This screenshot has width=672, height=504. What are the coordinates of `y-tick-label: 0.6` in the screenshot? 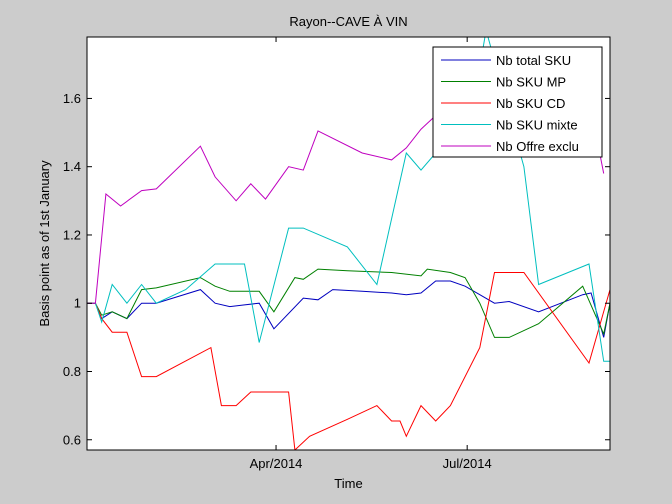 It's located at (72, 439).